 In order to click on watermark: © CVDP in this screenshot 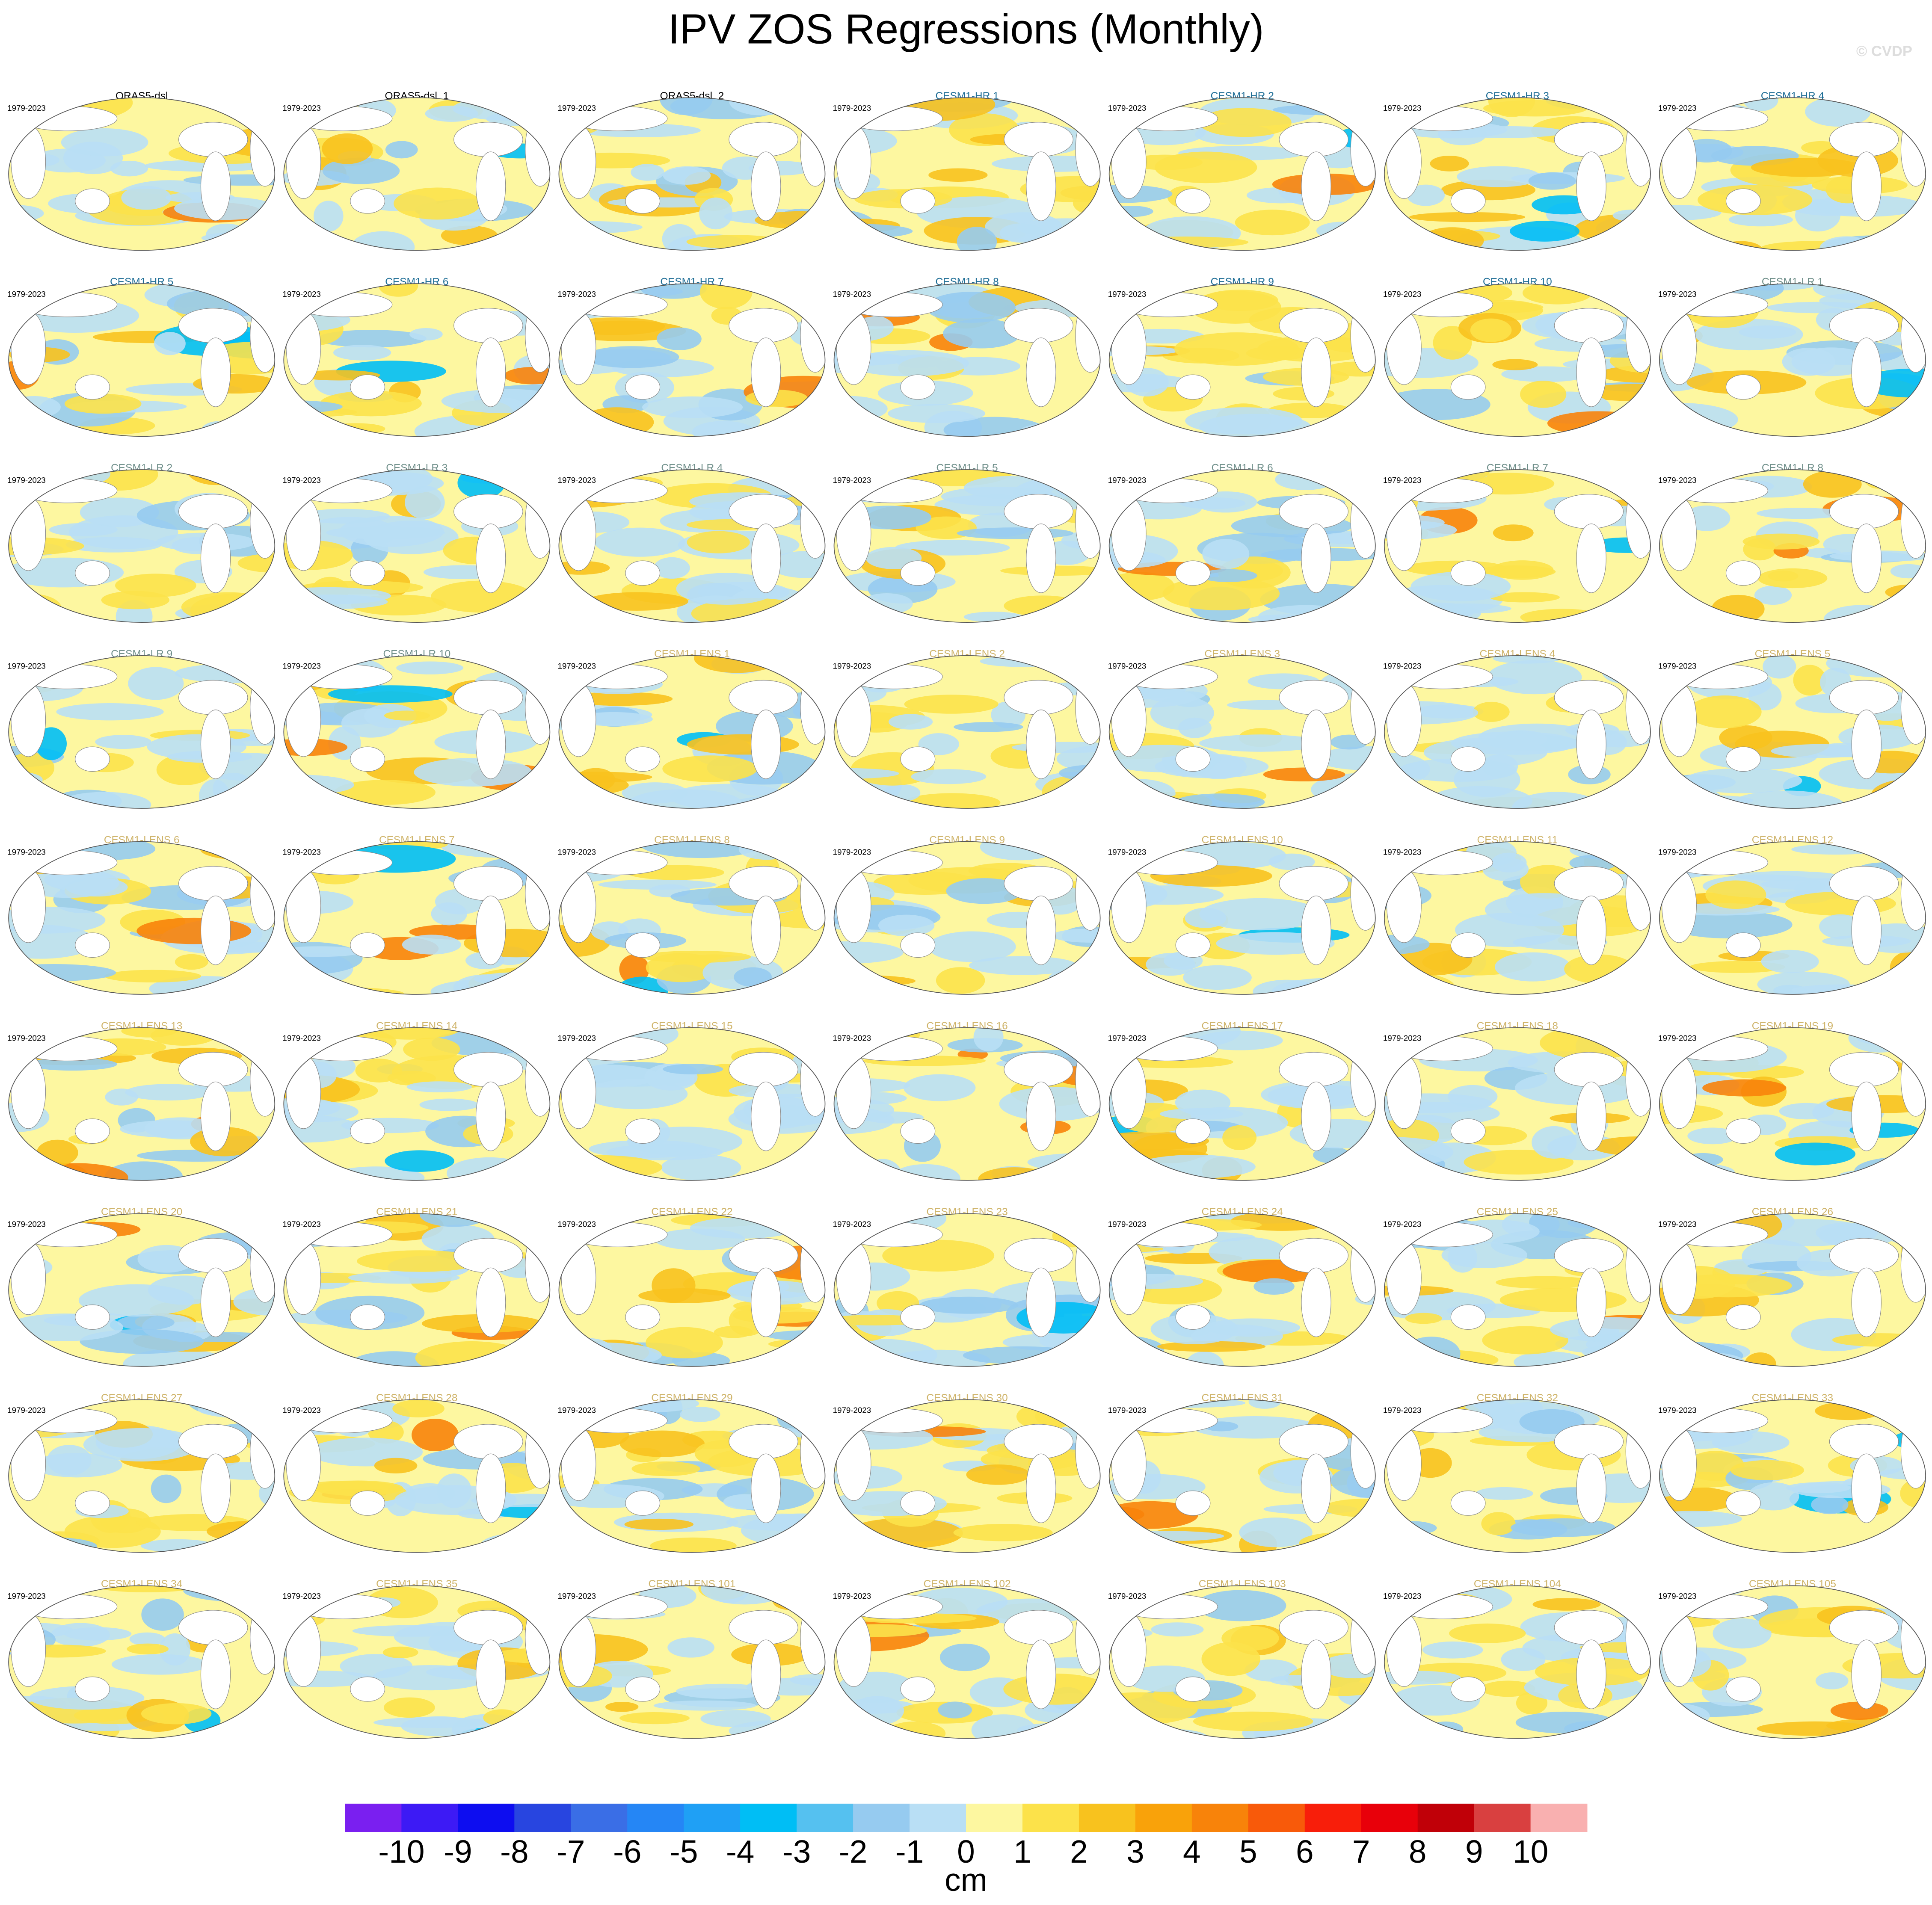, I will do `click(1884, 51)`.